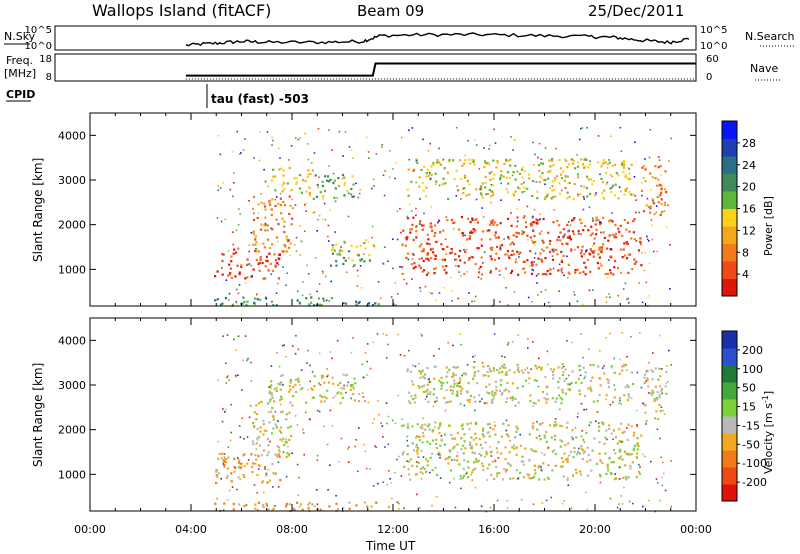  What do you see at coordinates (752, 350) in the screenshot?
I see `colorbar-tick-label: 200` at bounding box center [752, 350].